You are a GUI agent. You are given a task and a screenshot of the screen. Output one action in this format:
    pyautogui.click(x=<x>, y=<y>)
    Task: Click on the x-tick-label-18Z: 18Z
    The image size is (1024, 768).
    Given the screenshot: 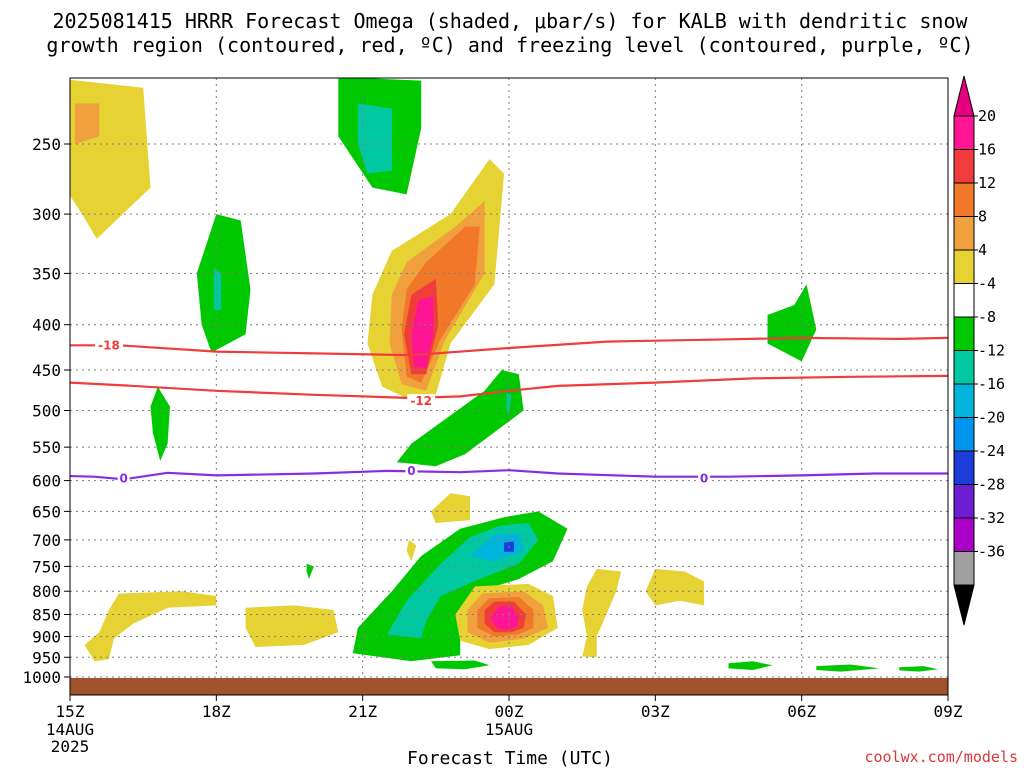 What is the action you would take?
    pyautogui.click(x=216, y=711)
    